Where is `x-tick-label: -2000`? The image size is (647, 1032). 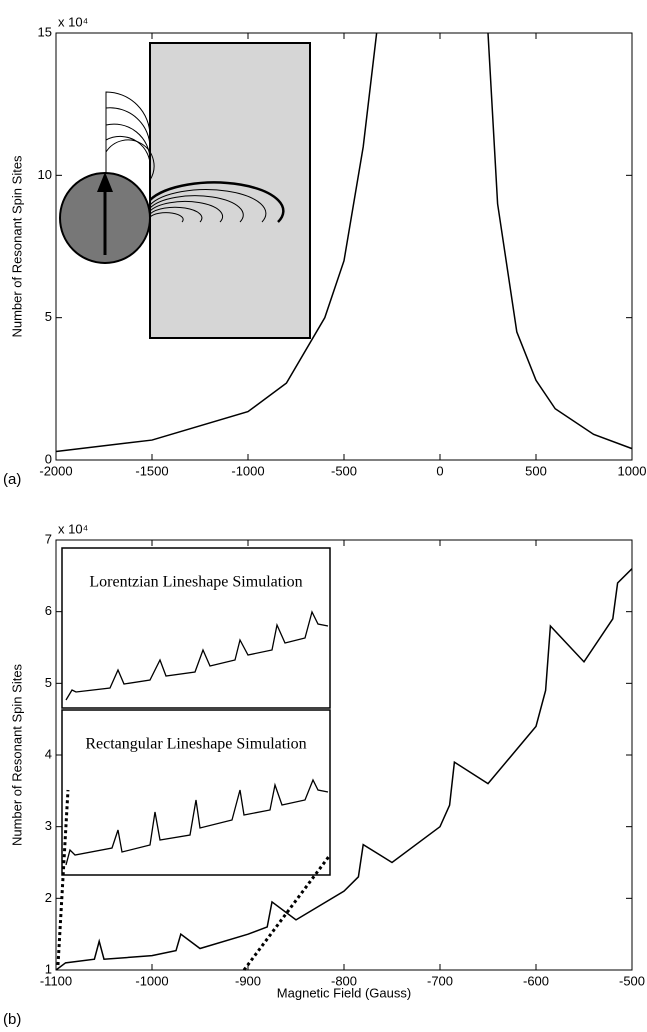 x-tick-label: -2000 is located at coordinates (55, 470).